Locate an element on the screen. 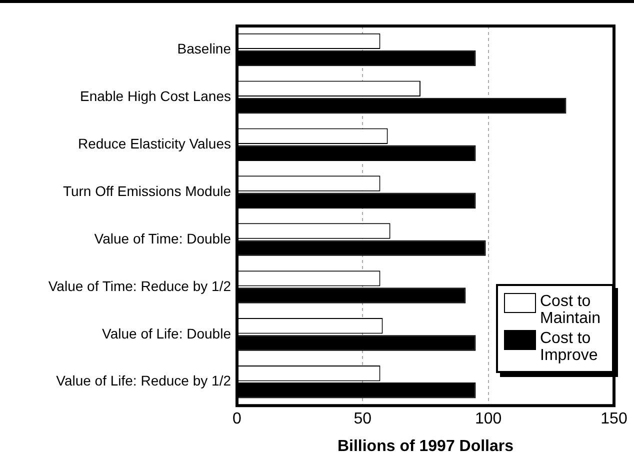  y-tick-label: Value of Time: Double is located at coordinates (163, 238).